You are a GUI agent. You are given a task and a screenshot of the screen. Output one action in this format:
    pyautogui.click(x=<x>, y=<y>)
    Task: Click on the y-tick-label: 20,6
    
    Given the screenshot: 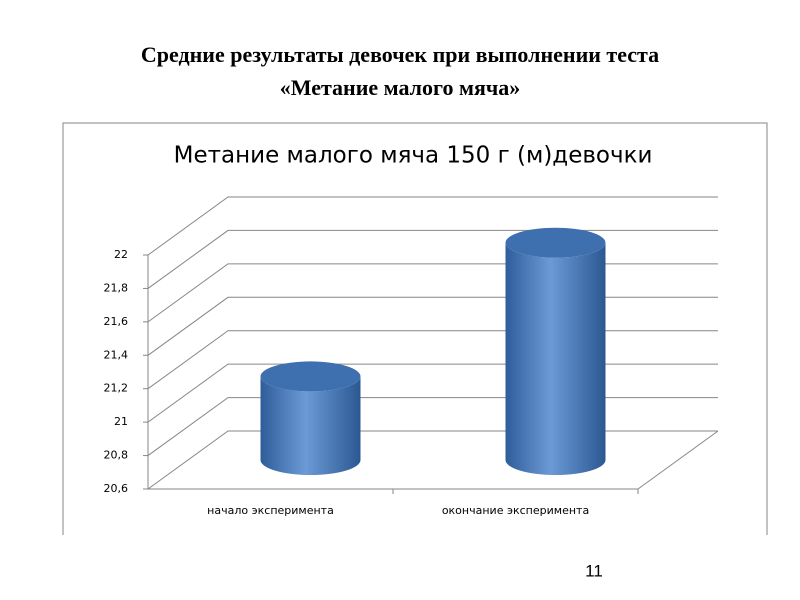 What is the action you would take?
    pyautogui.click(x=116, y=488)
    